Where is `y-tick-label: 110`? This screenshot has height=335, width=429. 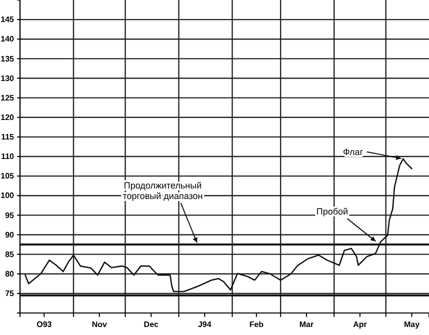
y-tick-label: 110 is located at coordinates (8, 157).